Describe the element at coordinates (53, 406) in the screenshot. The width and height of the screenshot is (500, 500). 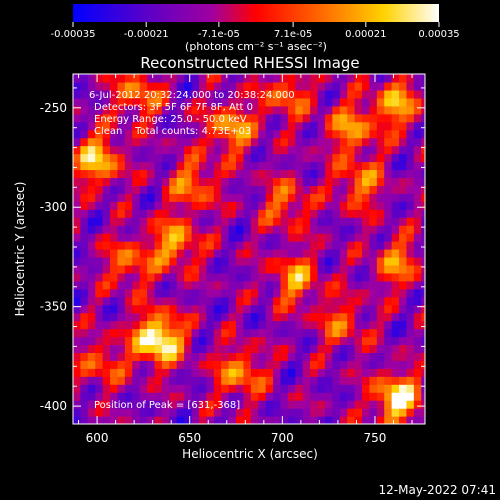
I see `y-tick-label: -400` at that location.